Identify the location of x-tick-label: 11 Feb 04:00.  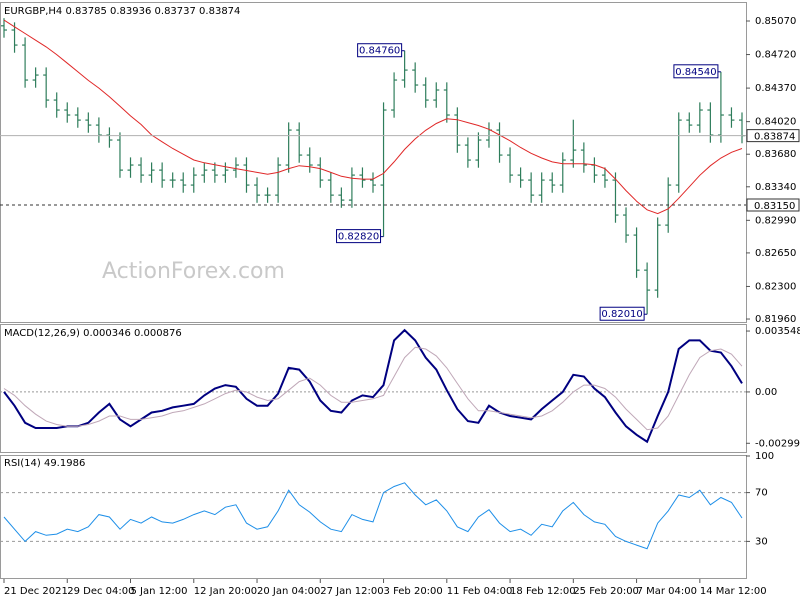
(480, 591).